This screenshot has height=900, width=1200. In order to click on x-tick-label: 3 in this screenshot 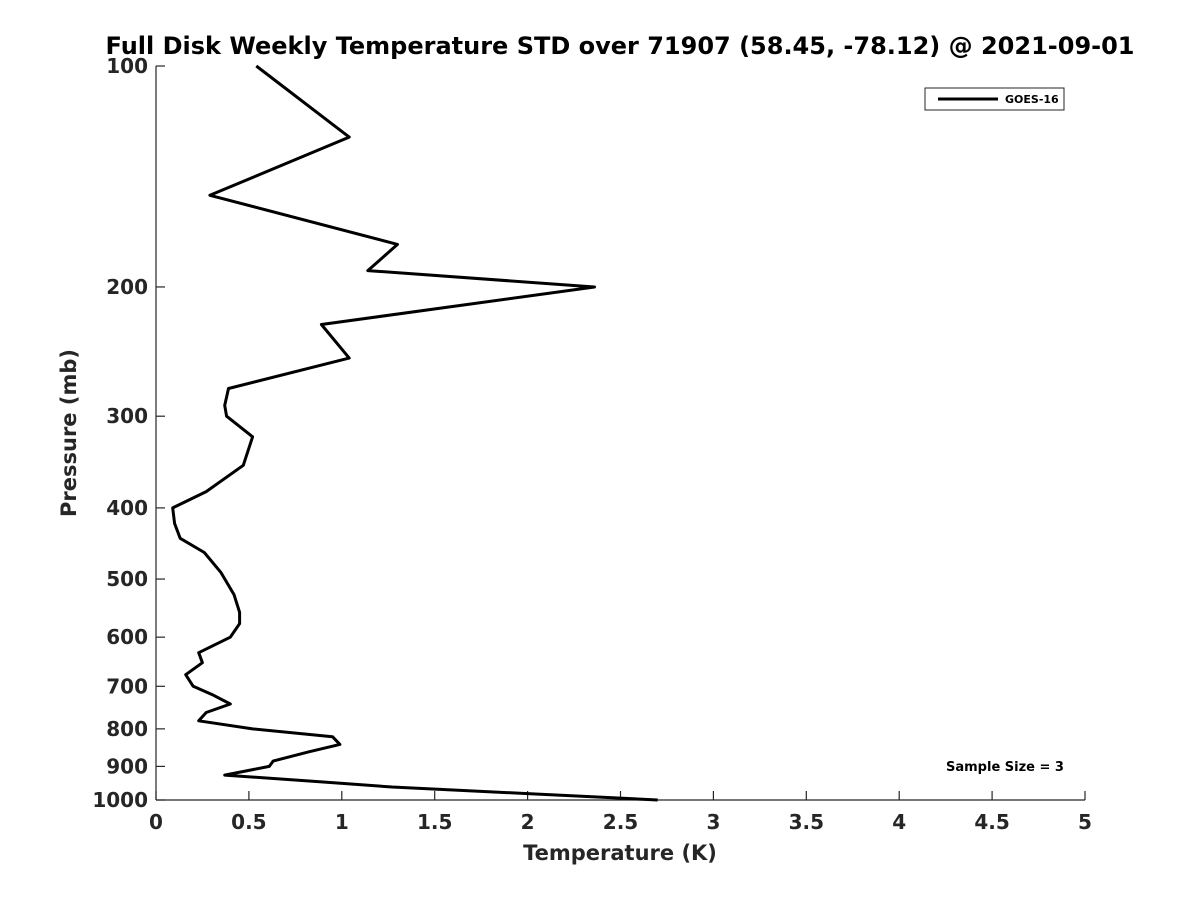, I will do `click(713, 822)`.